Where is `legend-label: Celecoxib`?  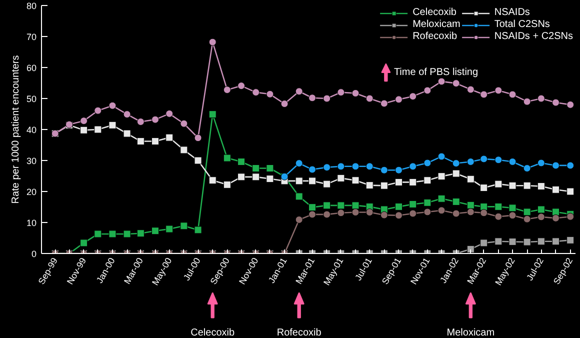
legend-label: Celecoxib is located at coordinates (434, 12).